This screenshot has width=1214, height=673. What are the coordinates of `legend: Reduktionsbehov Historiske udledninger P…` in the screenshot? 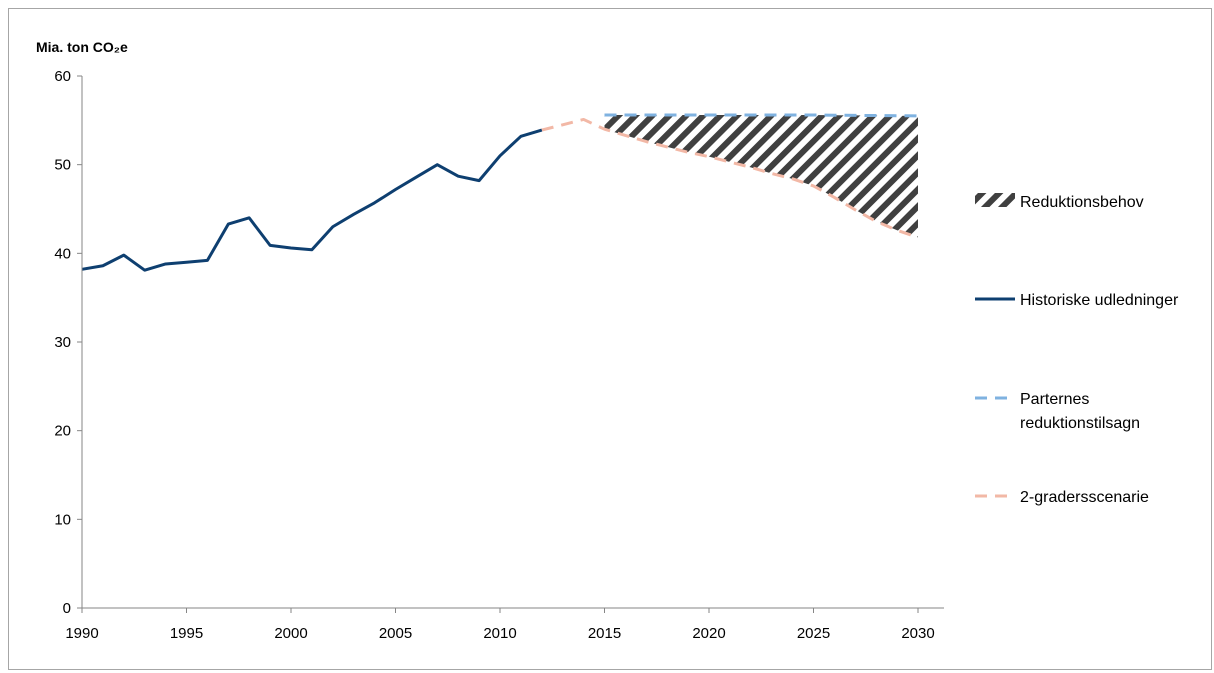 It's located at (1077, 349).